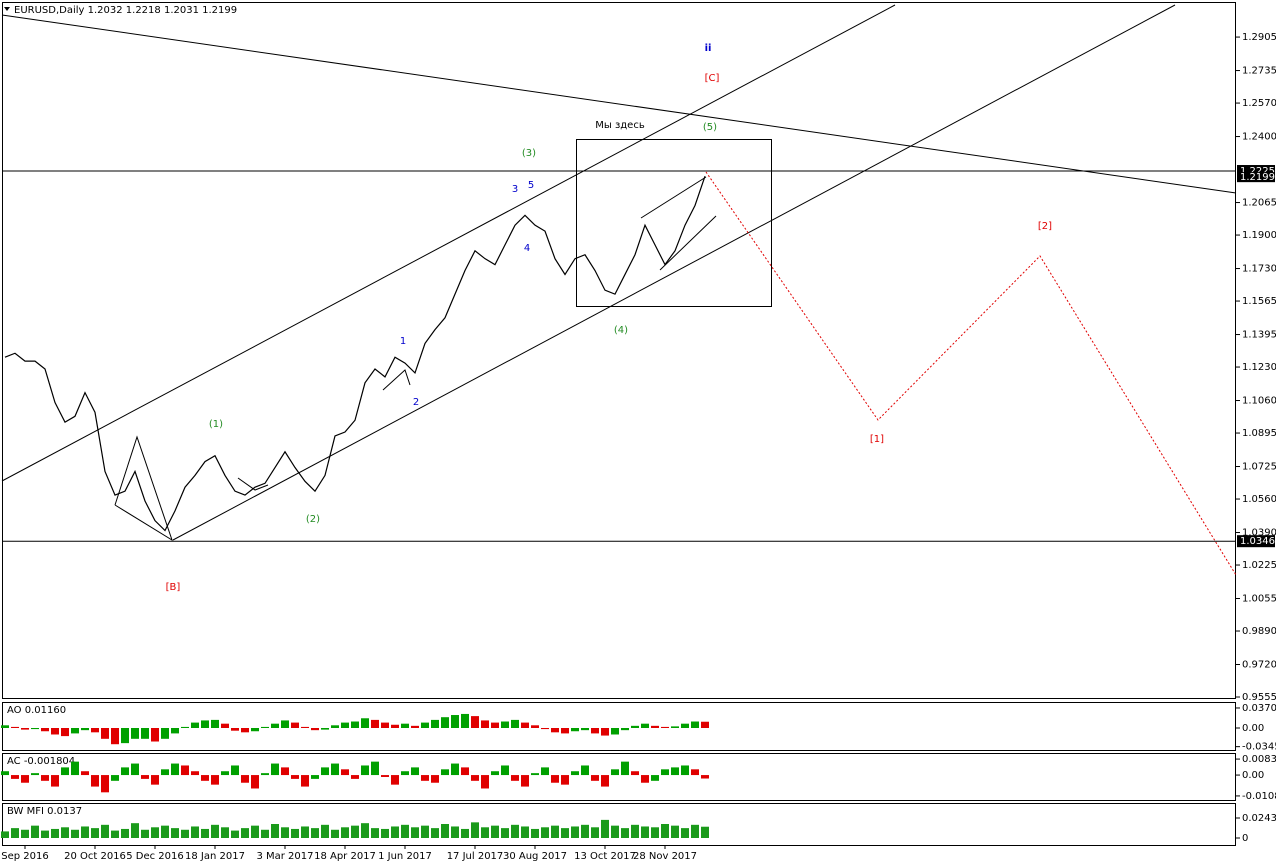 This screenshot has width=1276, height=866. I want to click on x-tick-label: 5 Dec 2016, so click(155, 856).